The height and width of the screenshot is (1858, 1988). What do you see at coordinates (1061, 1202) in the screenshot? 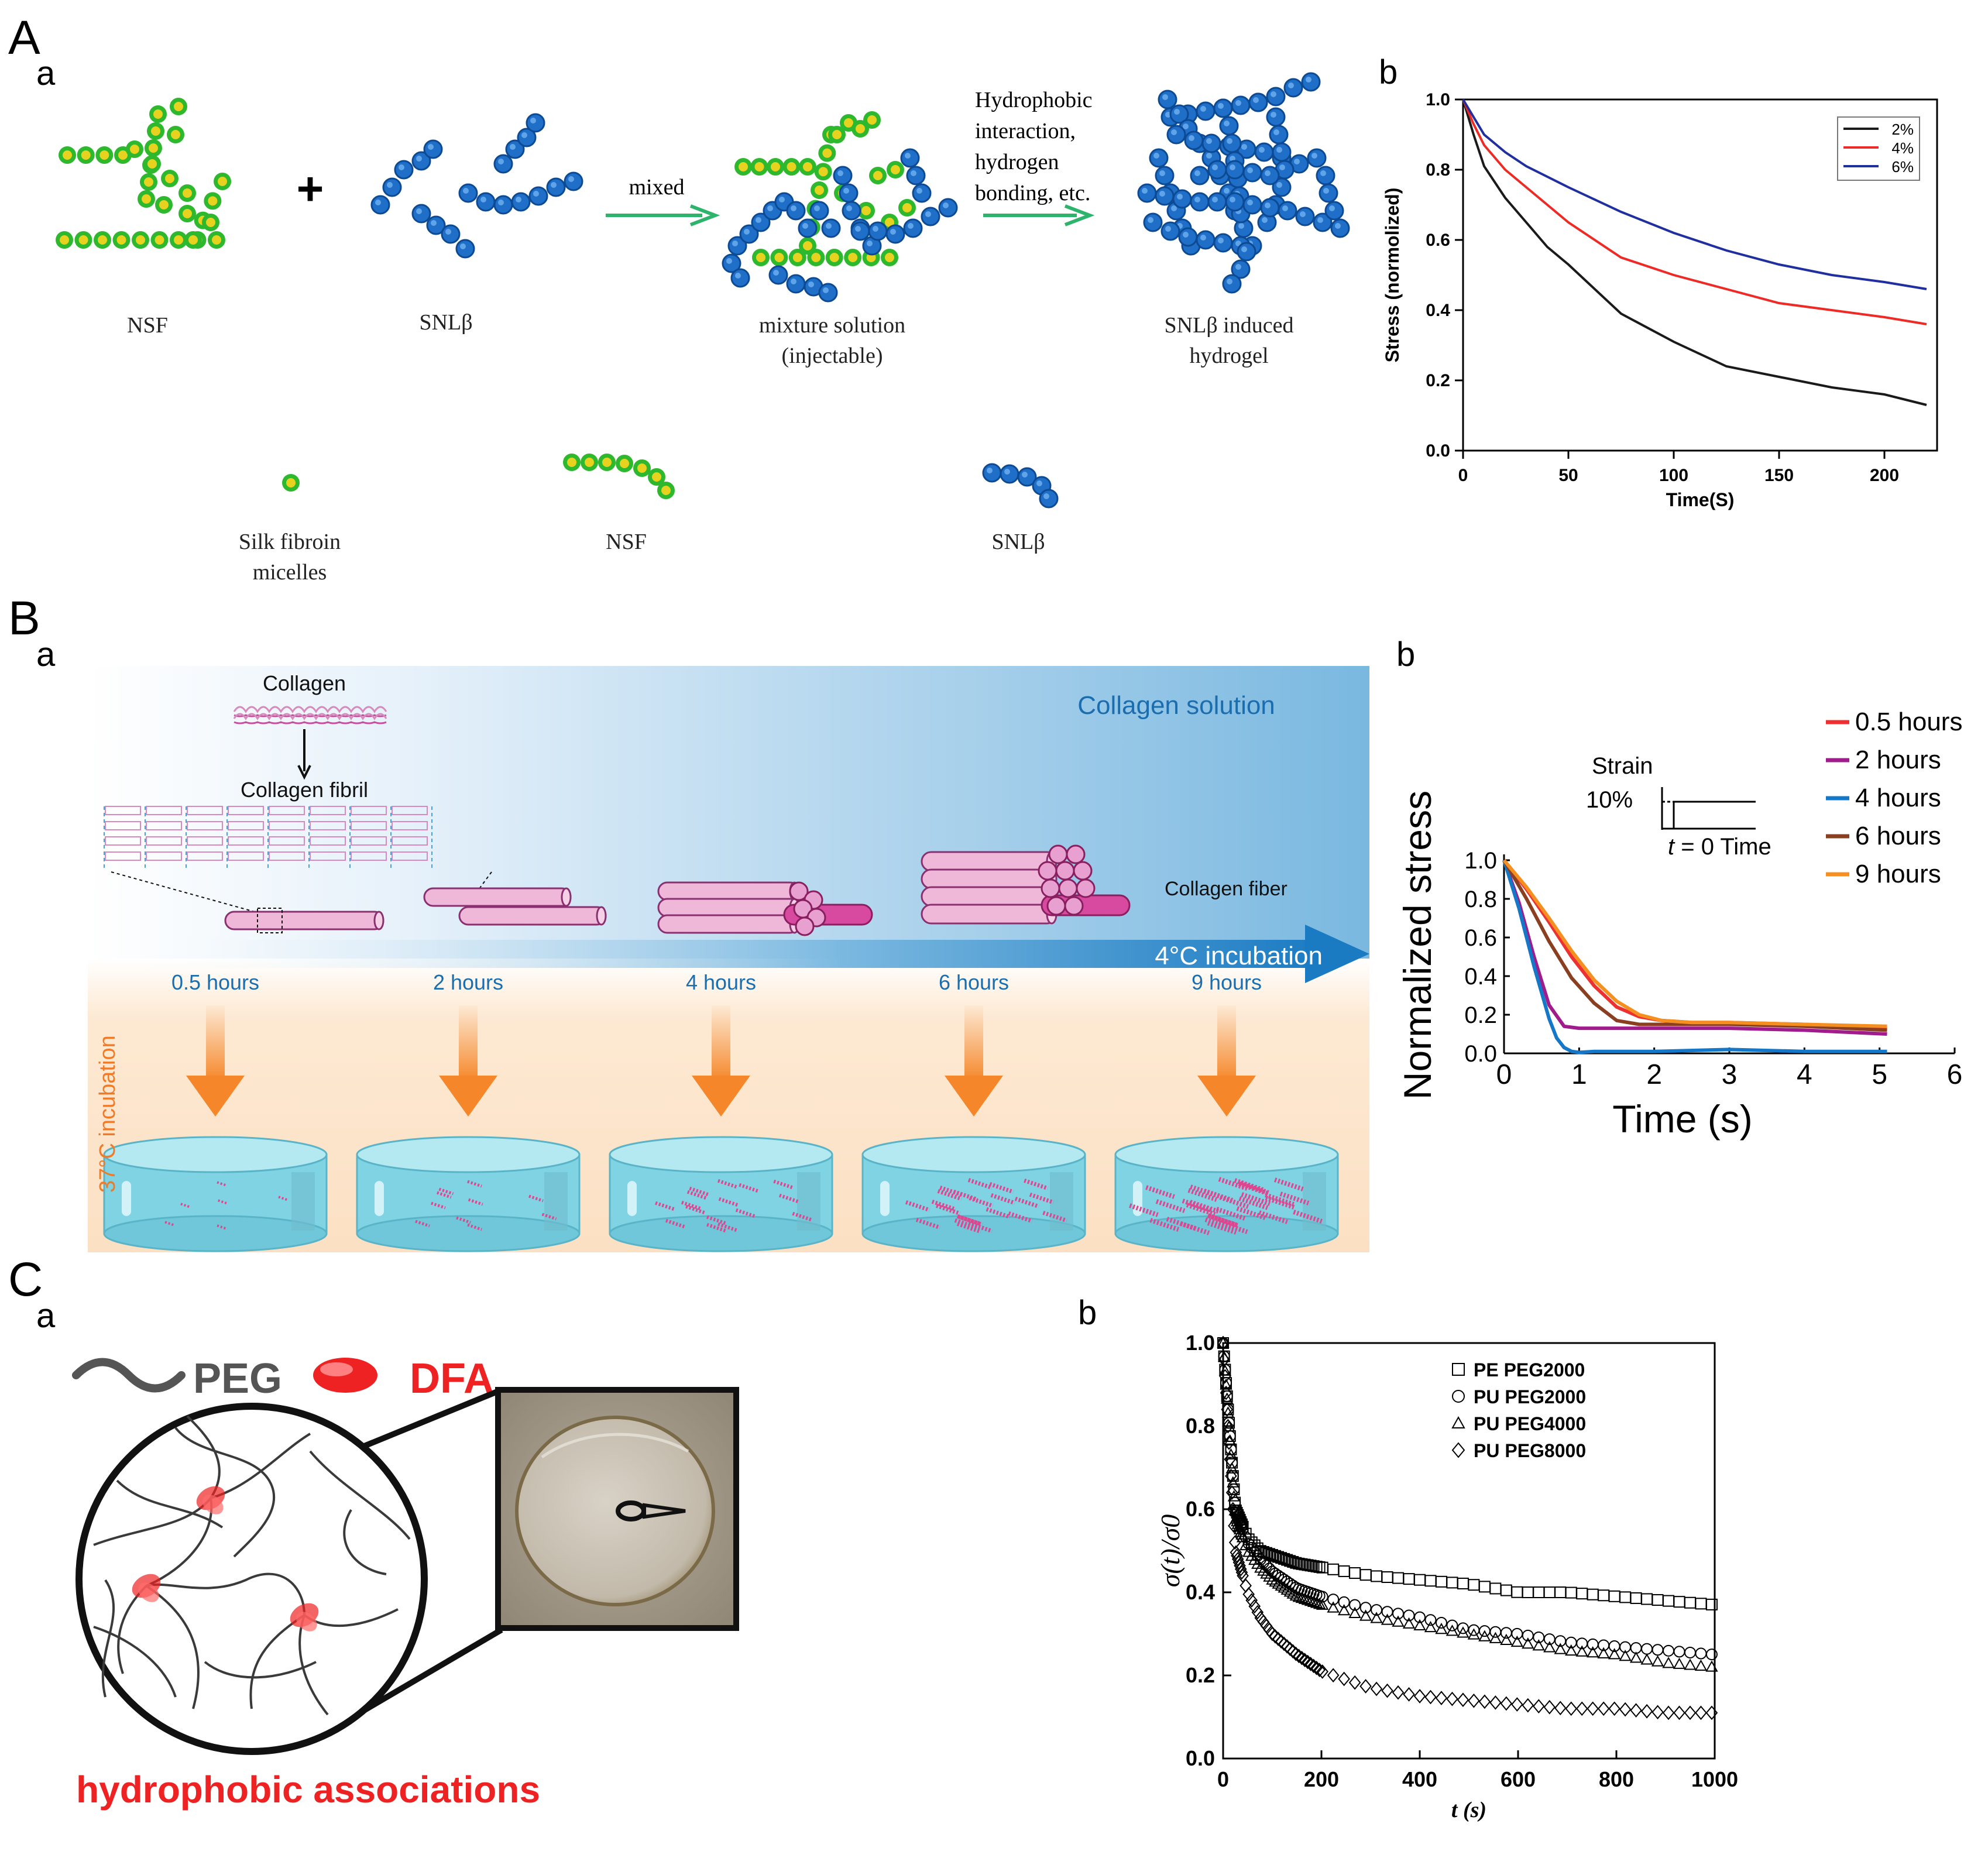
I see `gel-shade` at bounding box center [1061, 1202].